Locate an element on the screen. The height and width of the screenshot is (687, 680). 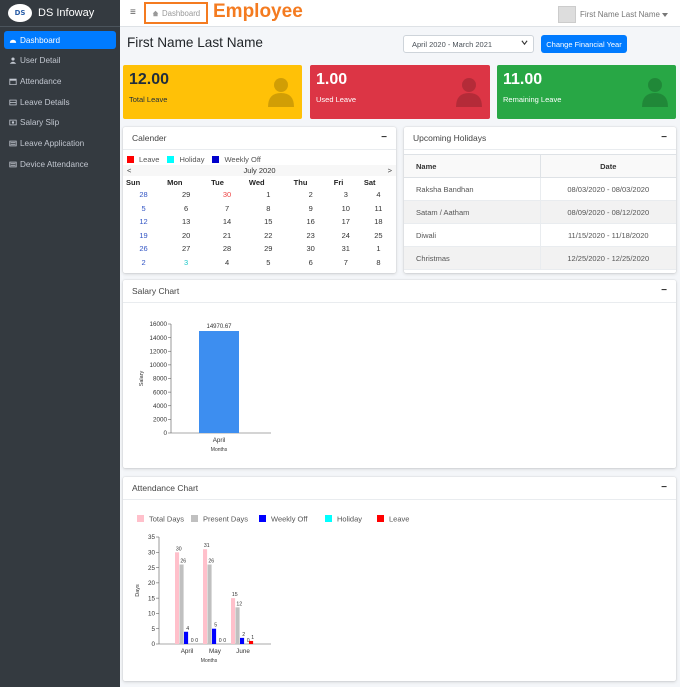
weekday-header: Fri is located at coordinates (338, 182).